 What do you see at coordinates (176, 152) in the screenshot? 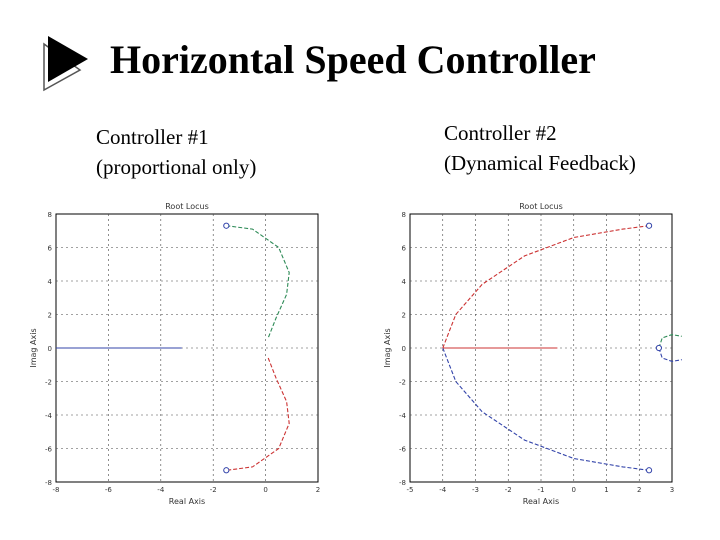
I see `left-caption: Controller #1 (proportional only)` at bounding box center [176, 152].